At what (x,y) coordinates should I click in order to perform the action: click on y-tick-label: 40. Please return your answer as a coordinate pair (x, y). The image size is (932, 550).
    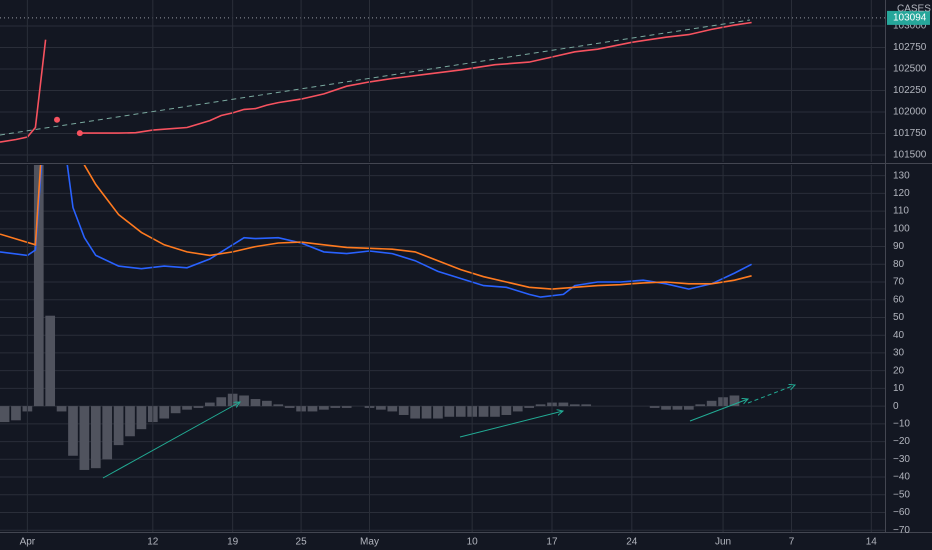
    Looking at the image, I should click on (899, 335).